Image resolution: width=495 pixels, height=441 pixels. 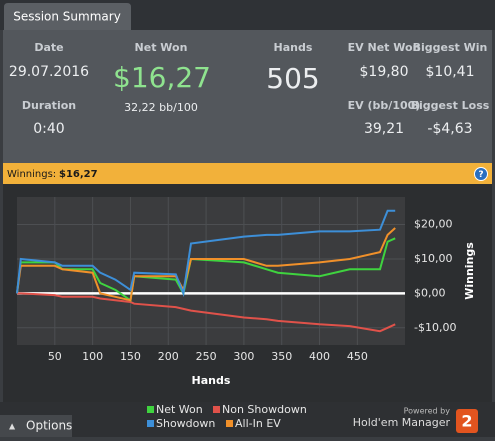 What do you see at coordinates (92, 356) in the screenshot?
I see `x-tick-label: 100` at bounding box center [92, 356].